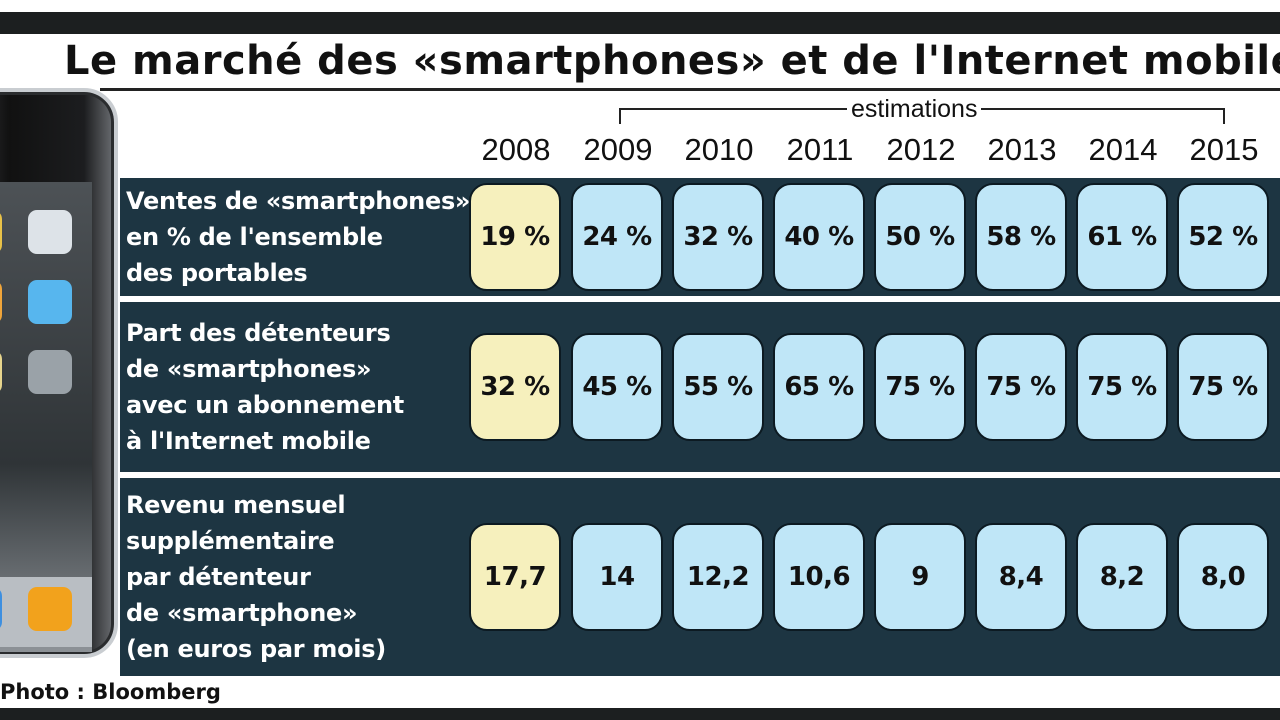 Image resolution: width=1280 pixels, height=720 pixels. What do you see at coordinates (618, 149) in the screenshot?
I see `year-header: 2009` at bounding box center [618, 149].